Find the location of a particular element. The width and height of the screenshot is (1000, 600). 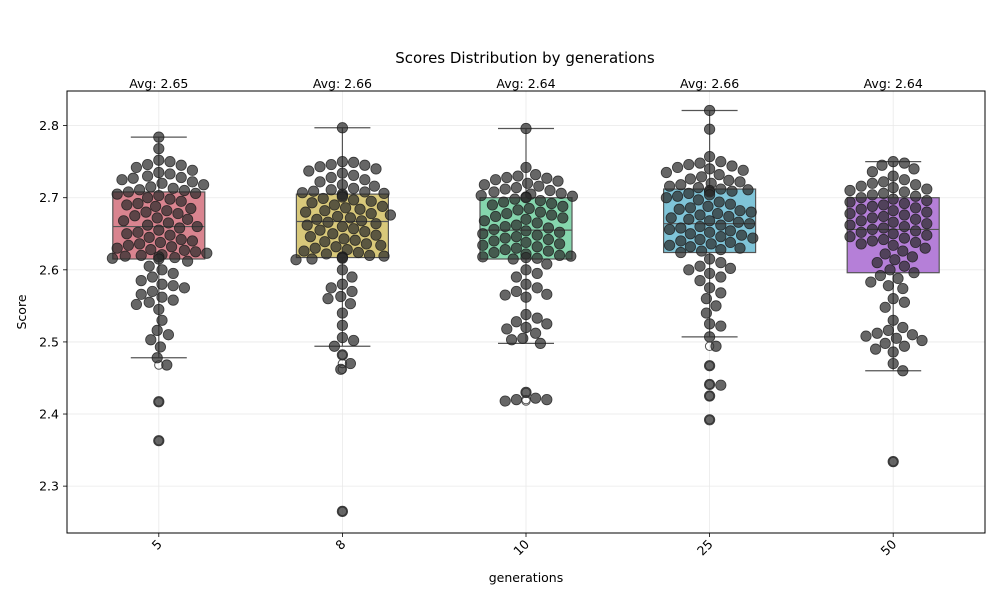

chart-title: Scores Distribution by generations is located at coordinates (525, 58).